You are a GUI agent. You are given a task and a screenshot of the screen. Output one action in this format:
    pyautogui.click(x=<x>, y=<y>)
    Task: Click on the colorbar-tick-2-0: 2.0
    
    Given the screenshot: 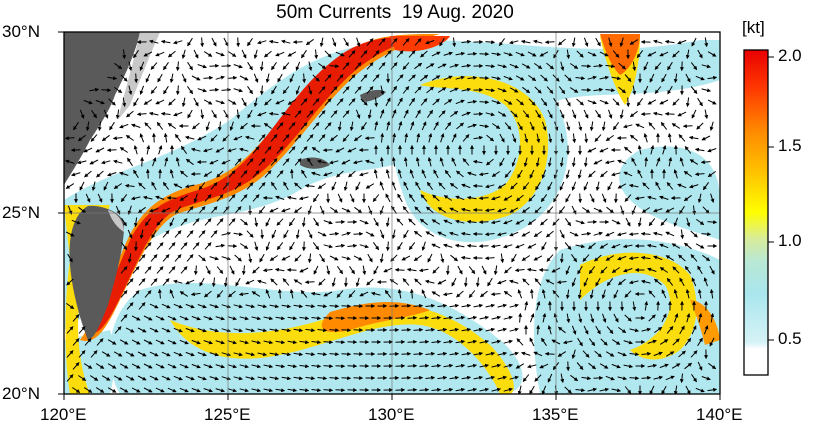 What is the action you would take?
    pyautogui.click(x=790, y=55)
    